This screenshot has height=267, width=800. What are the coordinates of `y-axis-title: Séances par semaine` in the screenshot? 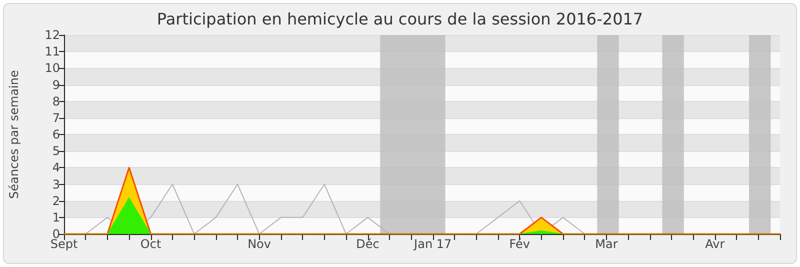 It's located at (14, 134).